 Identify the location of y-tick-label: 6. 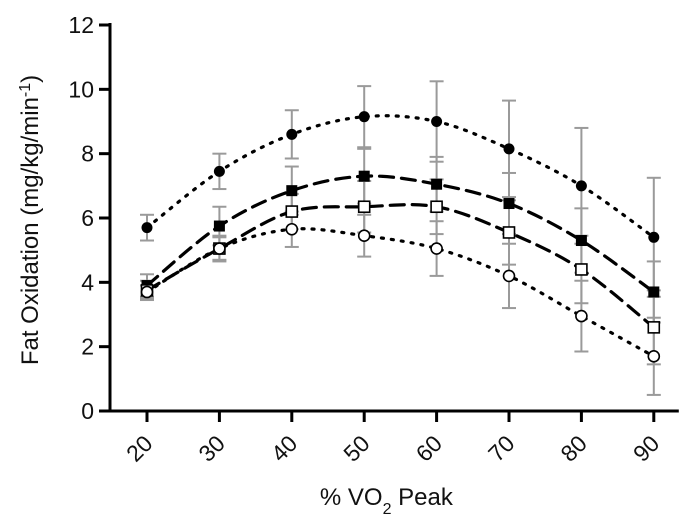
(87, 218).